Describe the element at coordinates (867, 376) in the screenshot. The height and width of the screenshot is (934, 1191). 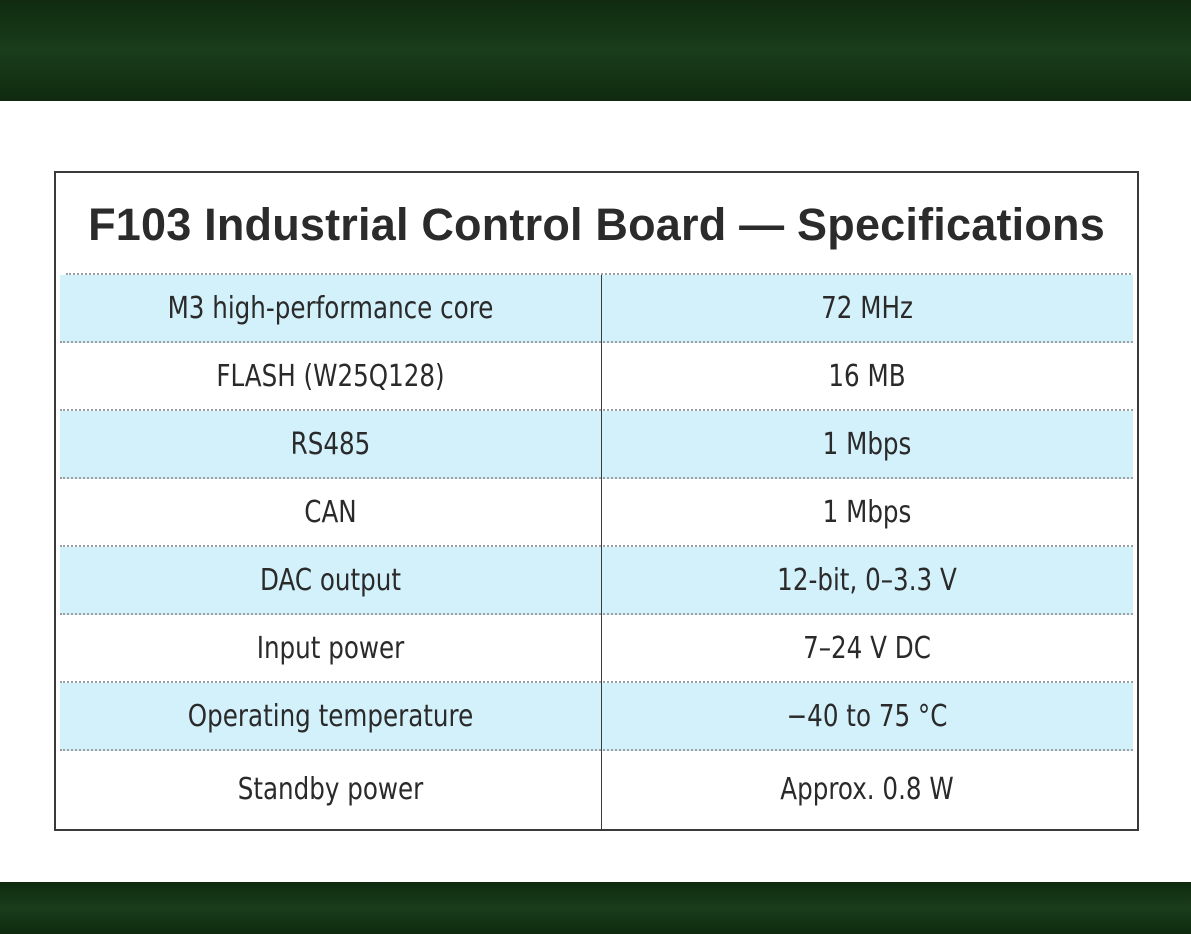
I see `spec-value: 16 MB` at that location.